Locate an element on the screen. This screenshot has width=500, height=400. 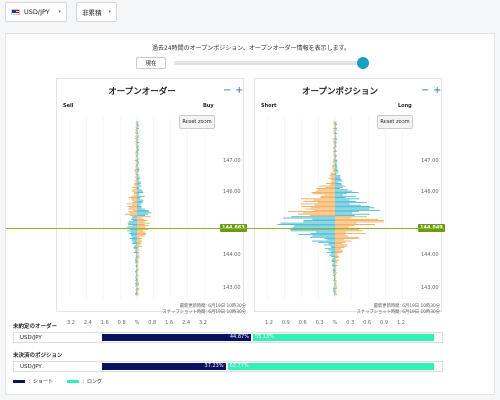
time-slider-handle is located at coordinates (363, 63).